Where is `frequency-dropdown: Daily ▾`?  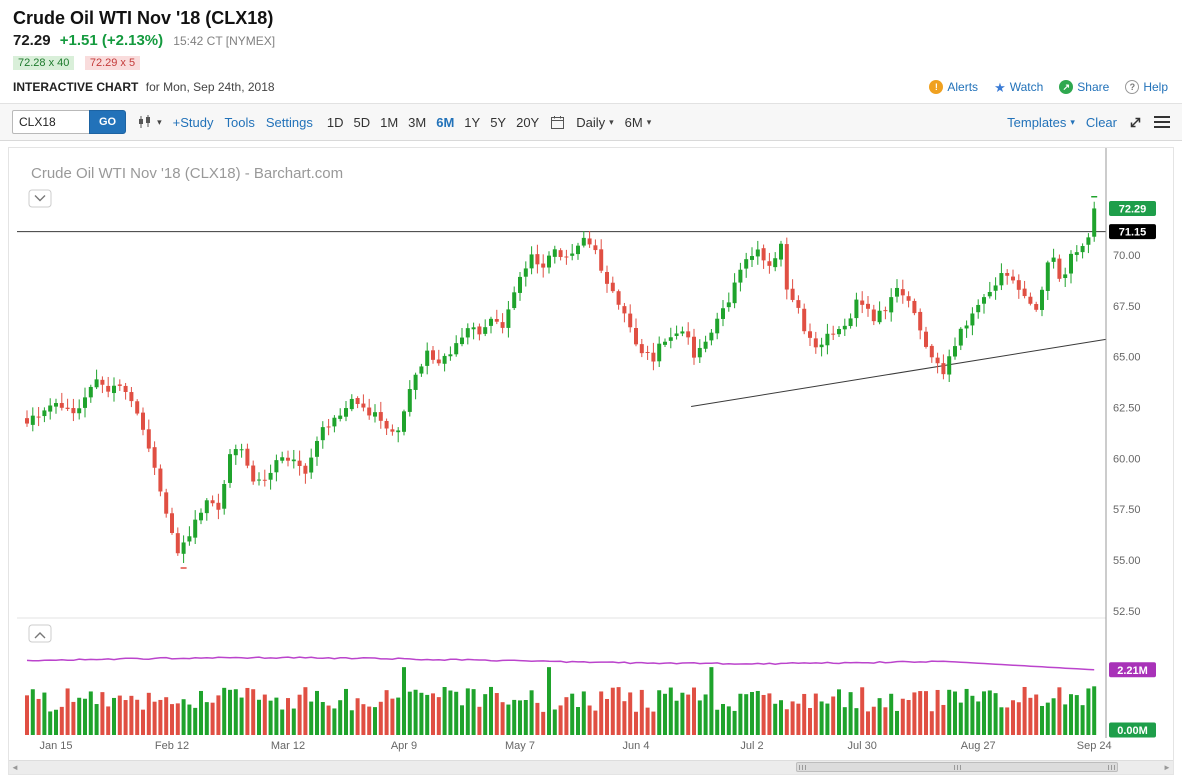
frequency-dropdown: Daily ▾ is located at coordinates (594, 122).